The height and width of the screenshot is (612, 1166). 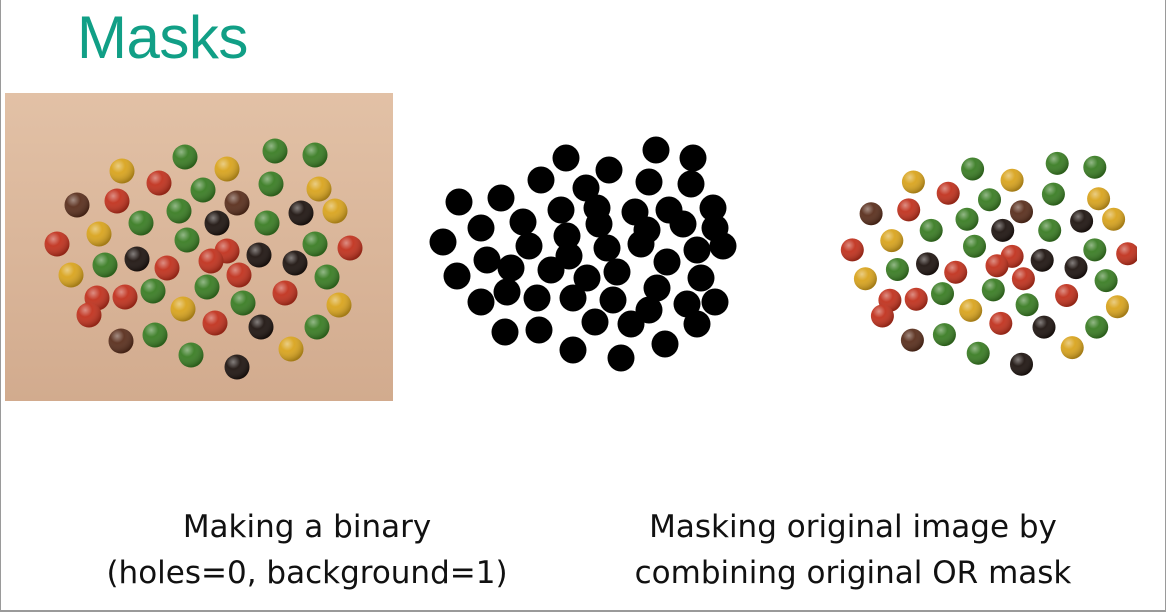 I want to click on caption-right-line-1: Masking original image by, so click(x=853, y=527).